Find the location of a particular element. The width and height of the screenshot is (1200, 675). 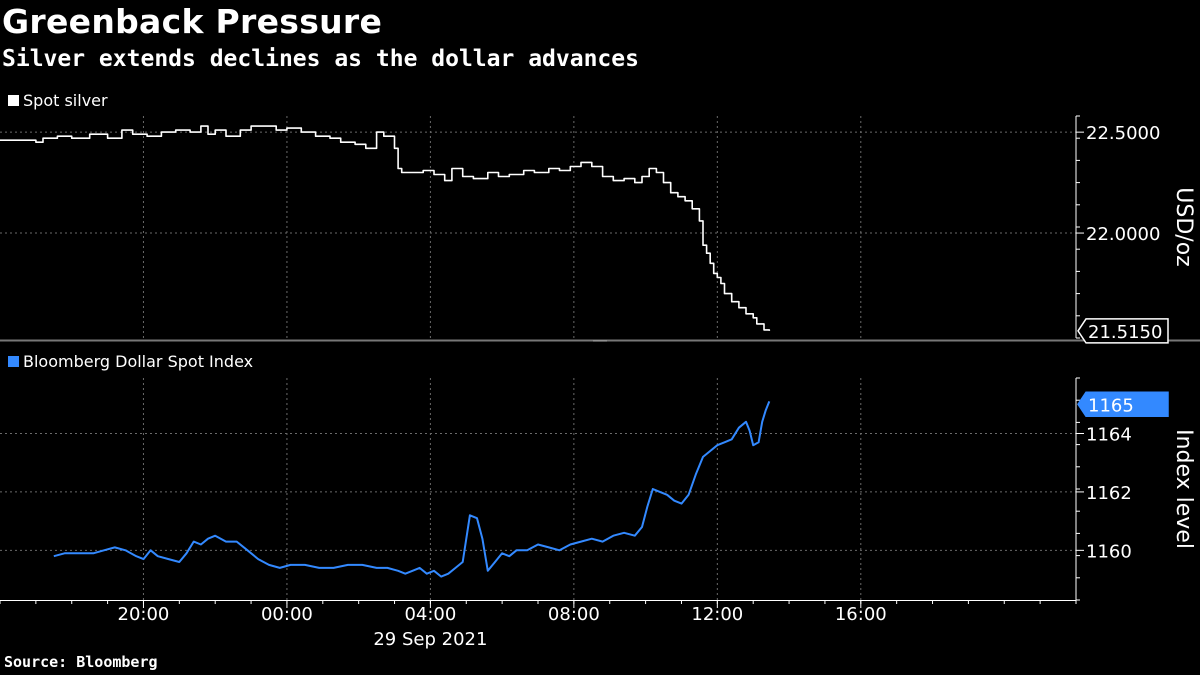

ytick-label-1-1: 1162 is located at coordinates (1109, 493).